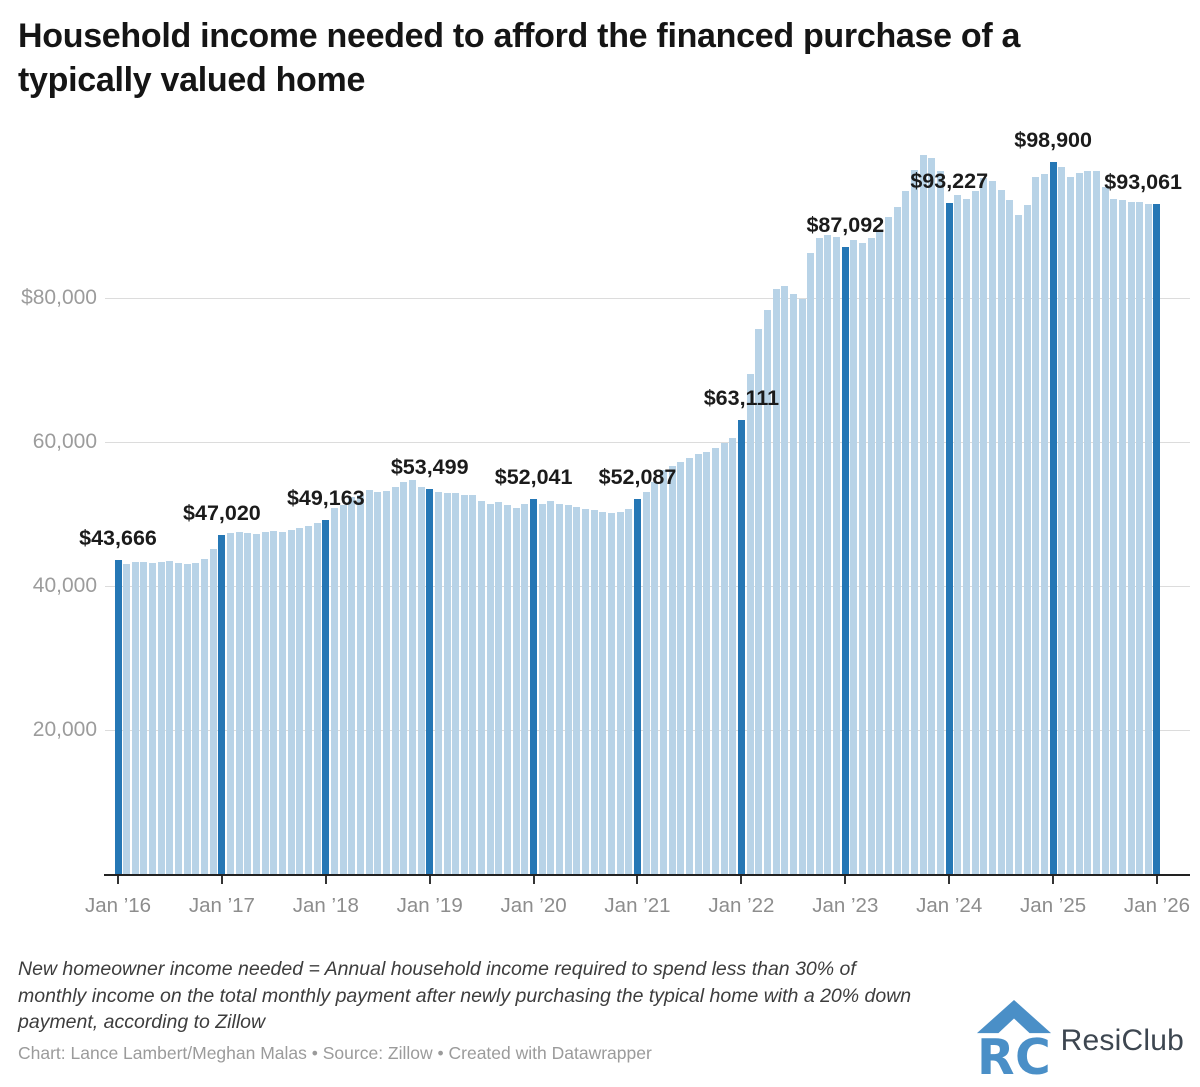 The image size is (1200, 1087). Describe the element at coordinates (958, 534) in the screenshot. I see `bar-feb-2024` at that location.